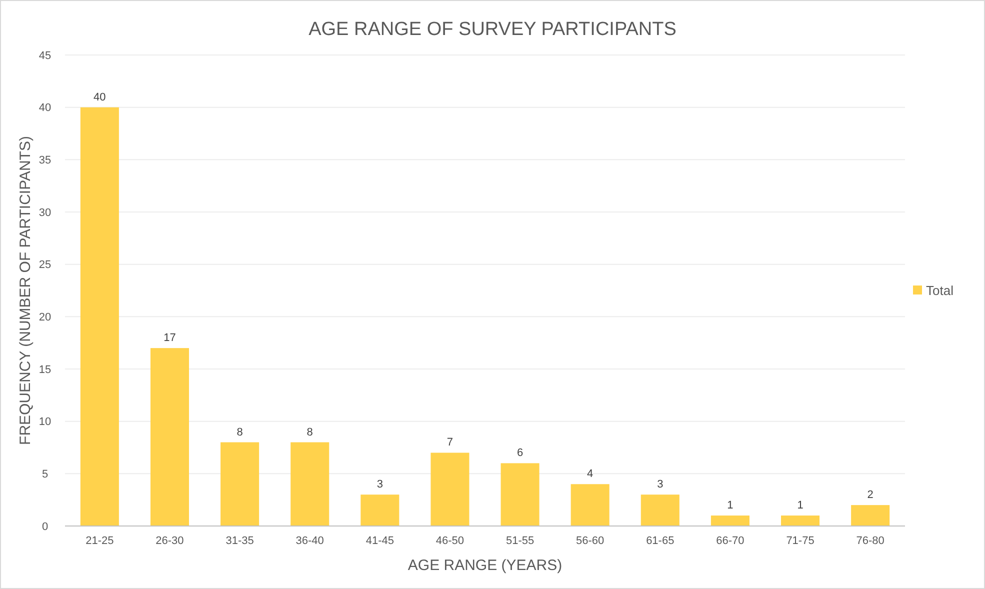  I want to click on chart-title: AGE RANGE OF SURVEY PARTICIPANTS, so click(492, 29).